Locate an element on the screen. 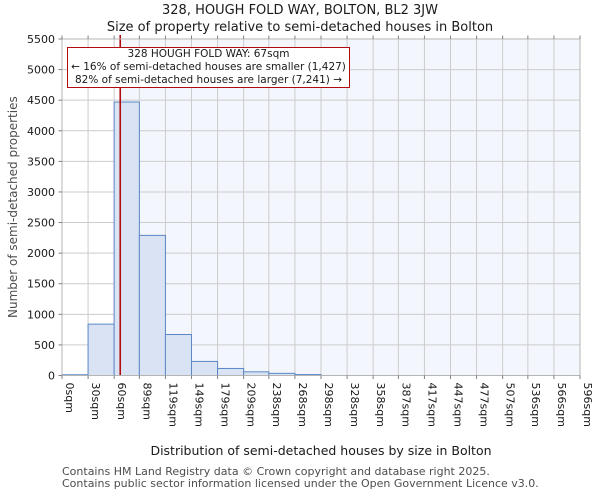 This screenshot has width=600, height=500. y-tick-label: 2500 is located at coordinates (41, 223).